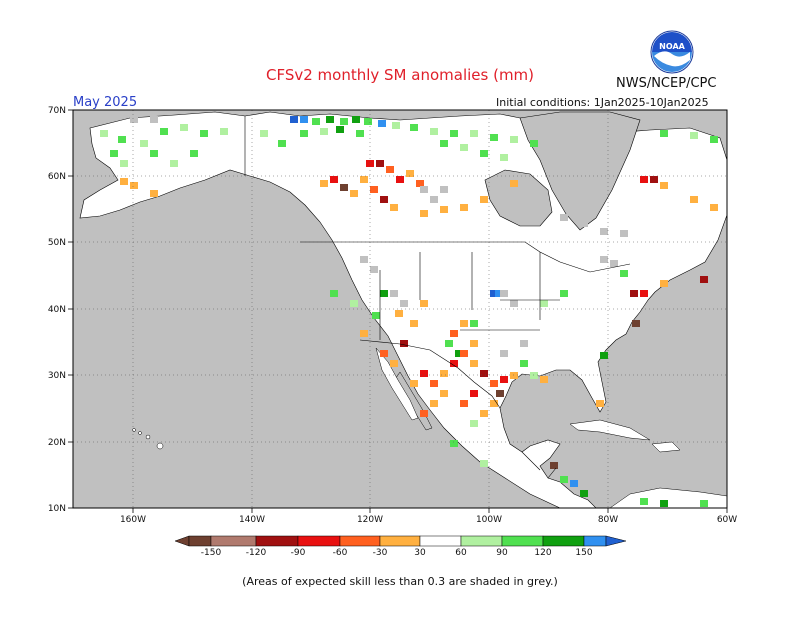  What do you see at coordinates (542, 553) in the screenshot?
I see `colorbar-tick-label: 120` at bounding box center [542, 553].